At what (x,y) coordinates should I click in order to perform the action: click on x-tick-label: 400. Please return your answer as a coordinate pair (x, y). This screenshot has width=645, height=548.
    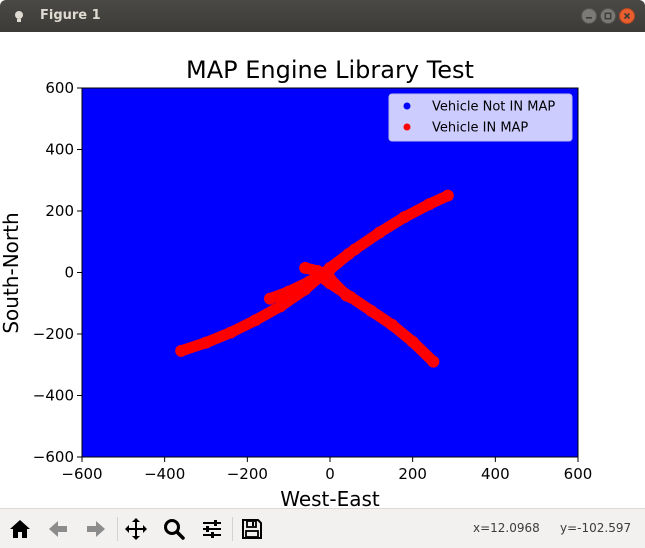
    Looking at the image, I should click on (495, 474).